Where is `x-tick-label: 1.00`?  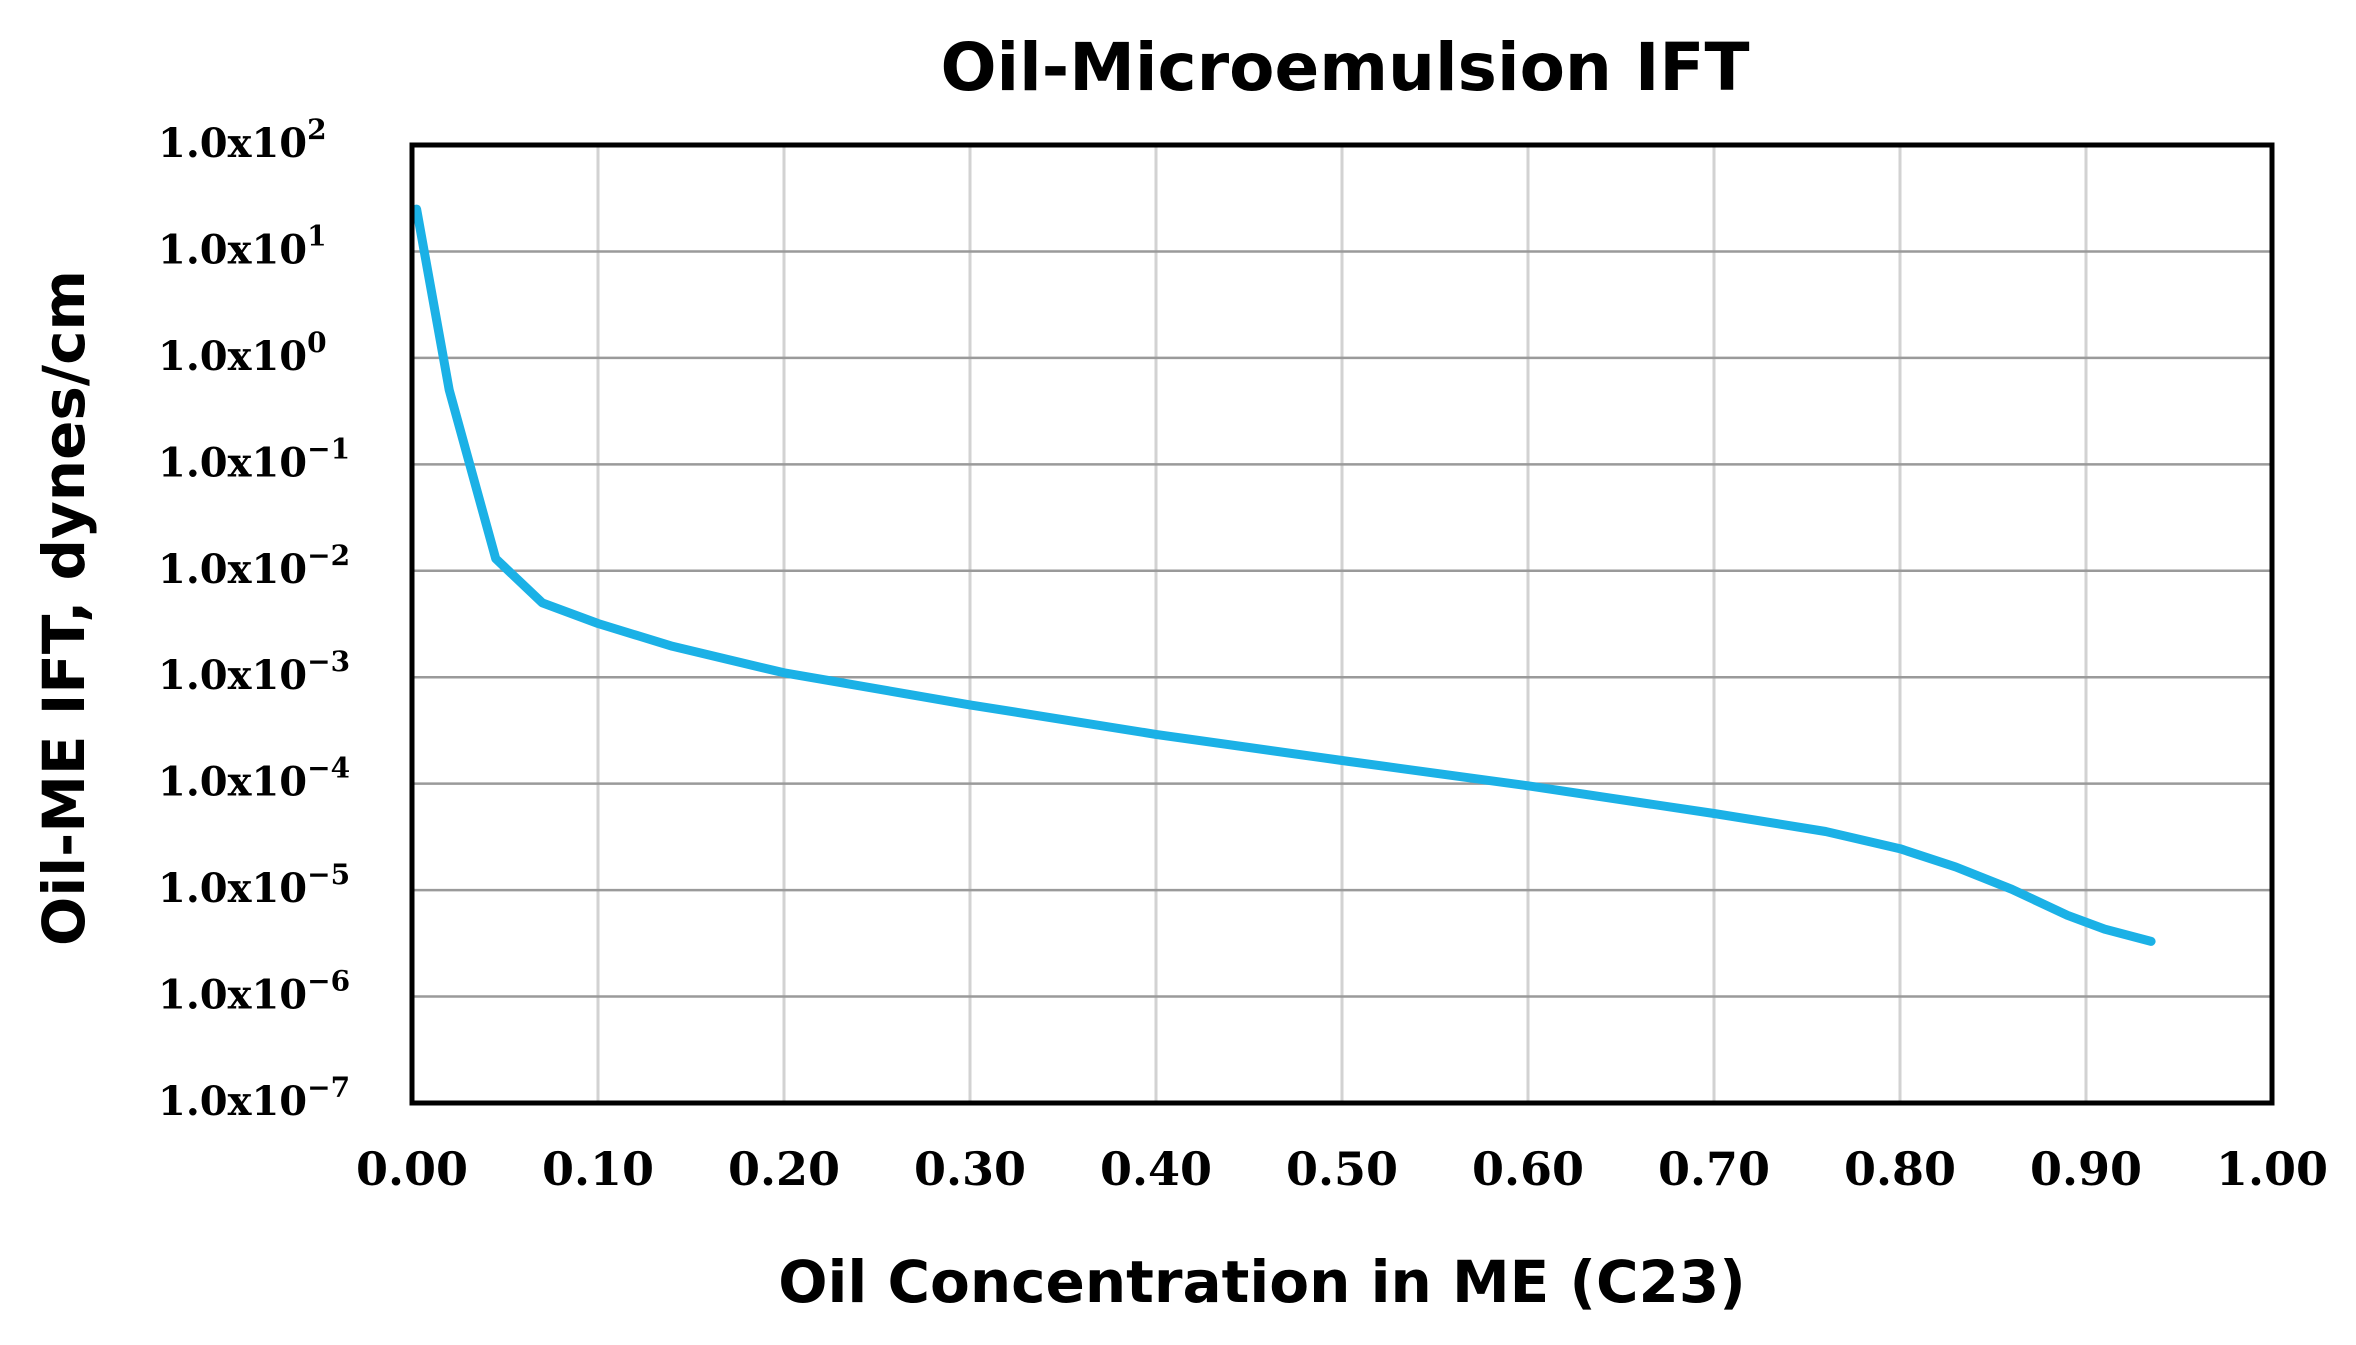 x-tick-label: 1.00 is located at coordinates (2272, 1169).